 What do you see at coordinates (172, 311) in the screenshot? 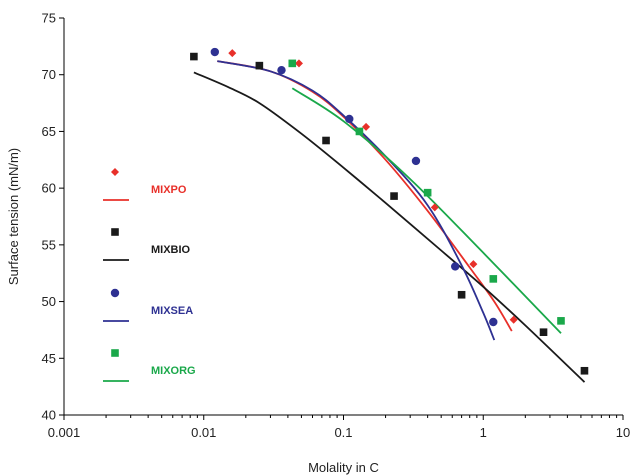
I see `legend-label-mixsea: MIXSEA` at bounding box center [172, 311].